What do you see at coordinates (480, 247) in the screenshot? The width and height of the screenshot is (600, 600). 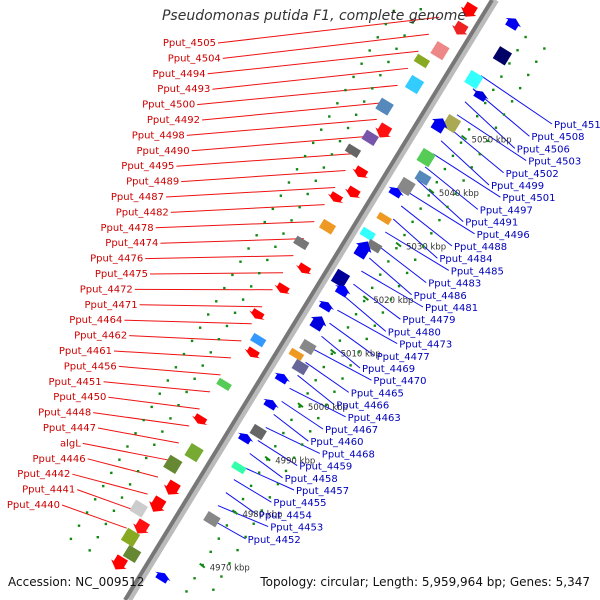 I see `gene-label-bottom: Pput_4488` at bounding box center [480, 247].